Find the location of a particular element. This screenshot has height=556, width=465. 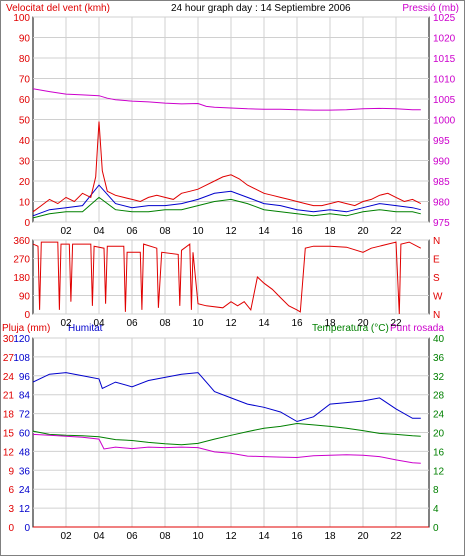

panel-2-x-tick: 10 is located at coordinates (198, 323).